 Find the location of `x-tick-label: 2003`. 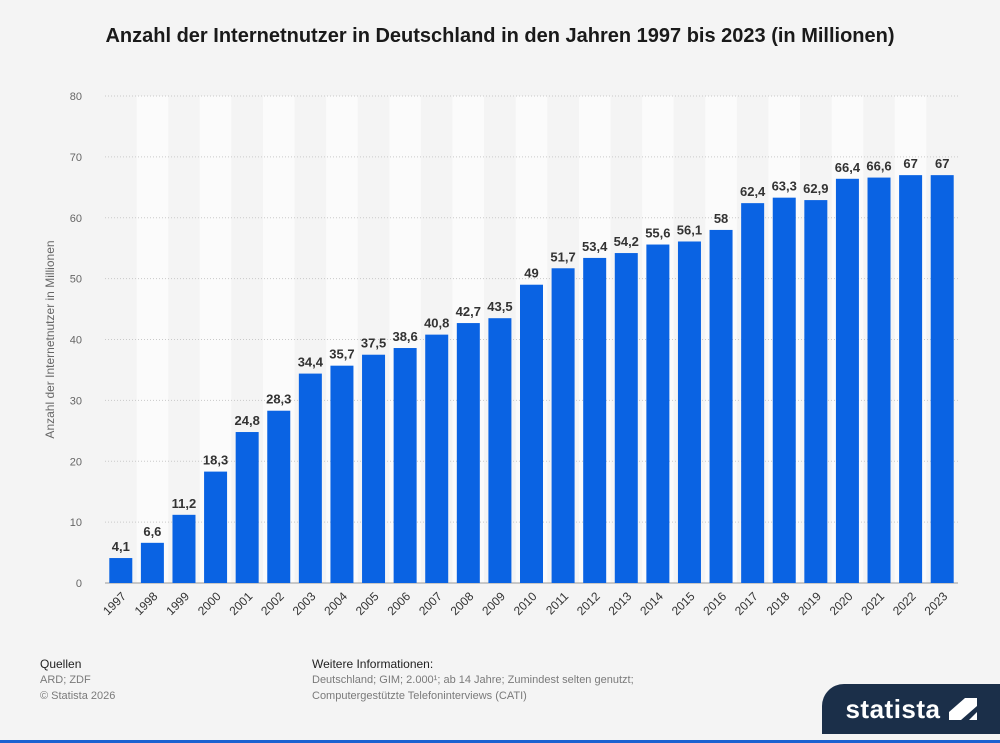

x-tick-label: 2003 is located at coordinates (304, 603).